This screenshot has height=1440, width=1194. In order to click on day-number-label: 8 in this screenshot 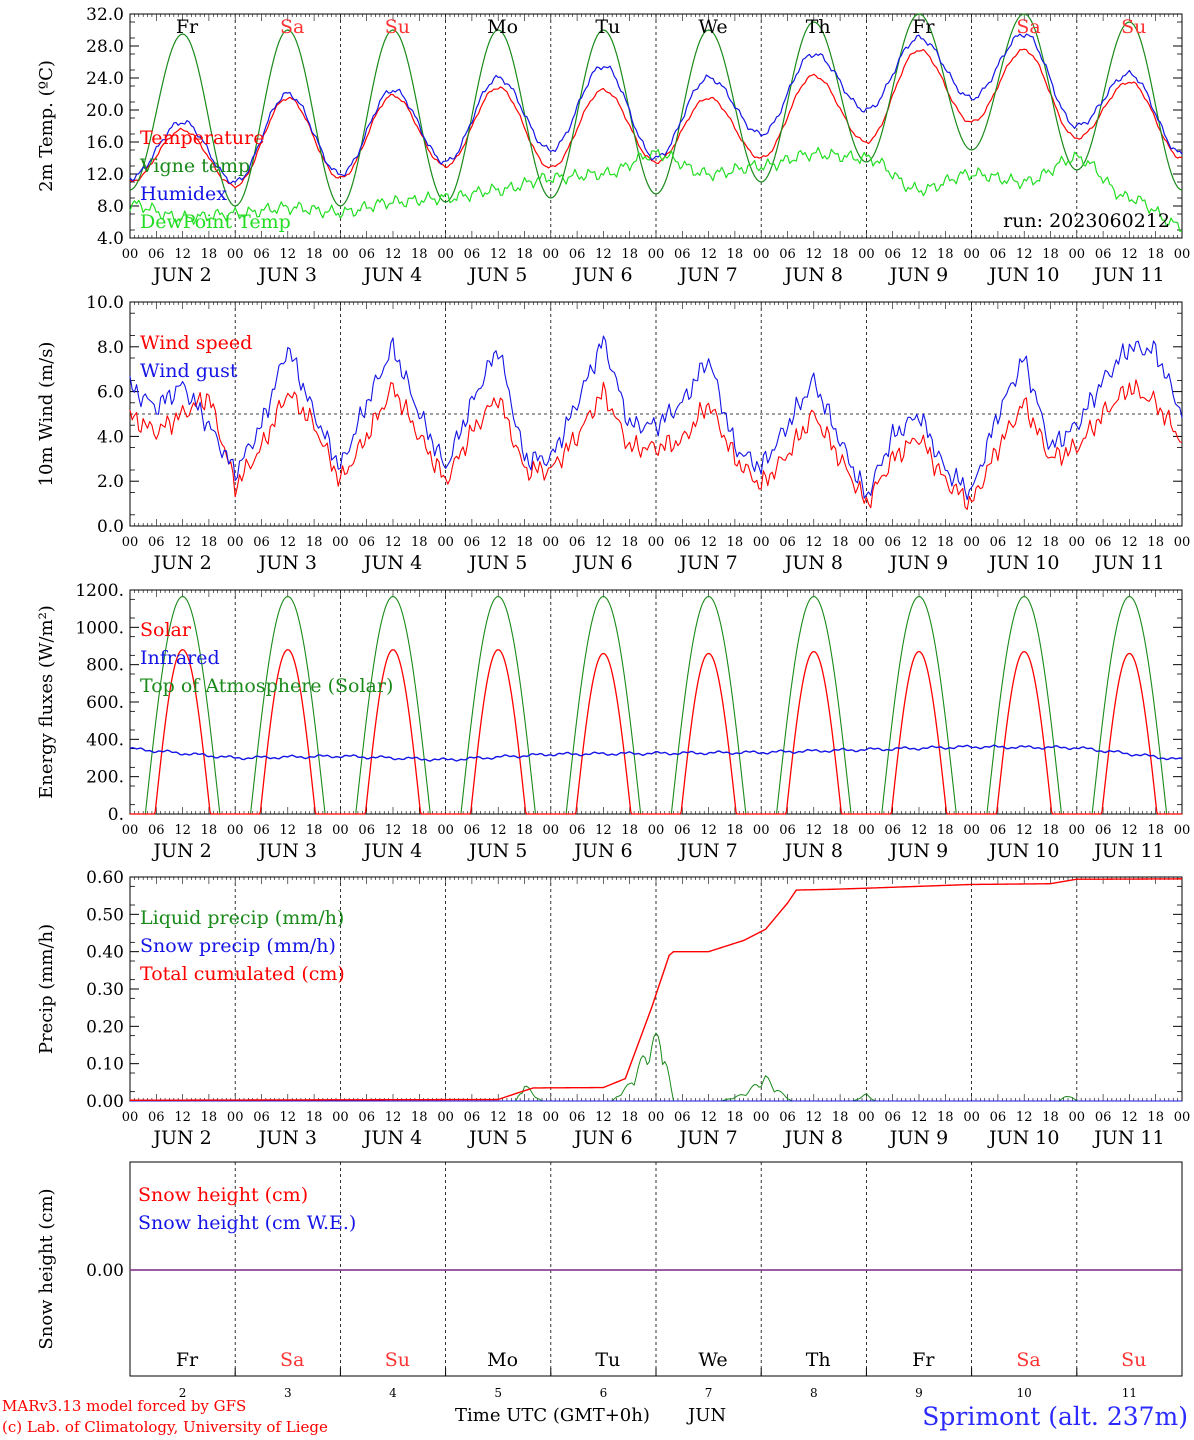, I will do `click(814, 1393)`.